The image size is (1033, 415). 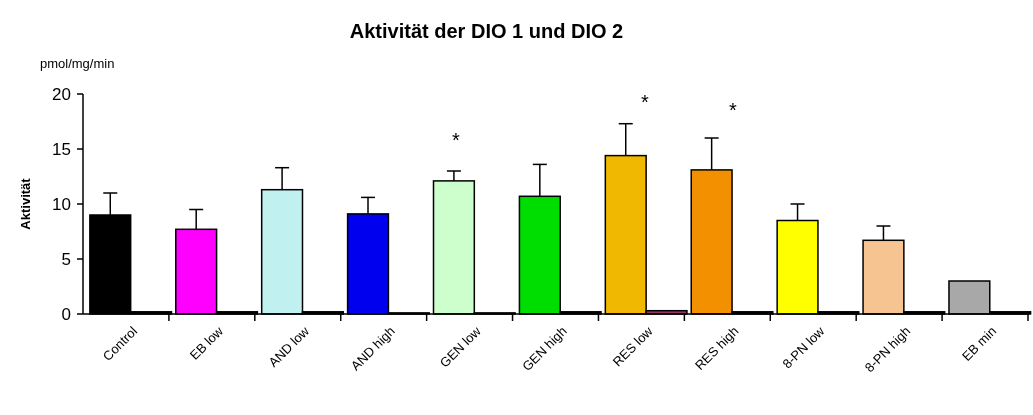 I want to click on x-tick-label: EB low, so click(x=206, y=343).